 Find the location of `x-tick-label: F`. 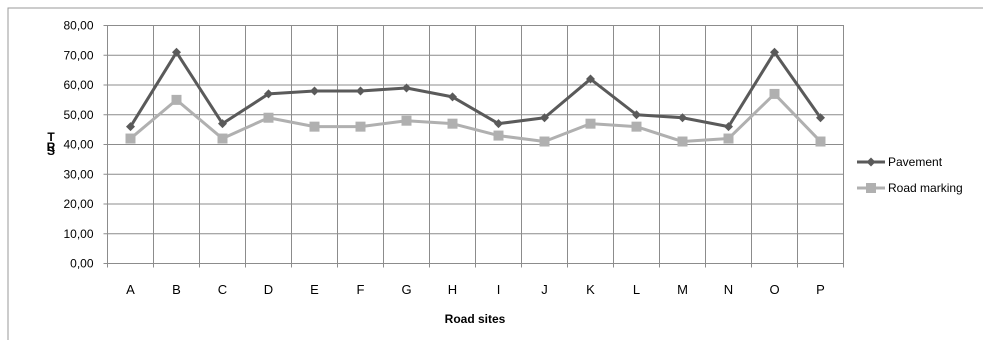

x-tick-label: F is located at coordinates (361, 289).